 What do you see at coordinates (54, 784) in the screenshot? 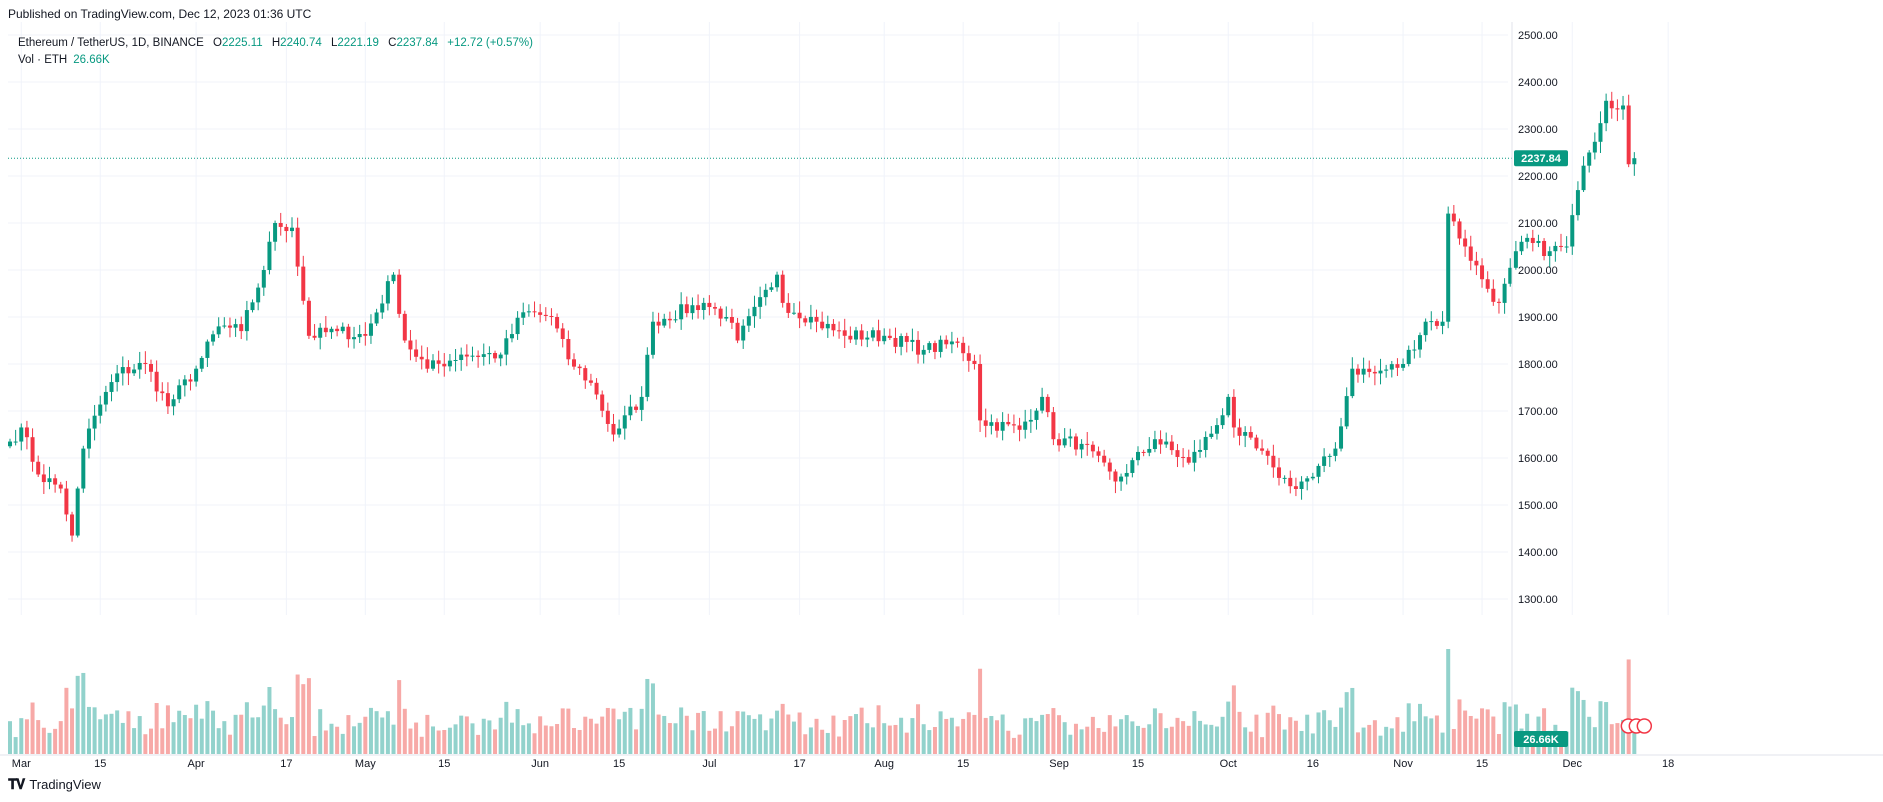
I see `footer-branding: 𝐓𝐕 TradingView` at bounding box center [54, 784].